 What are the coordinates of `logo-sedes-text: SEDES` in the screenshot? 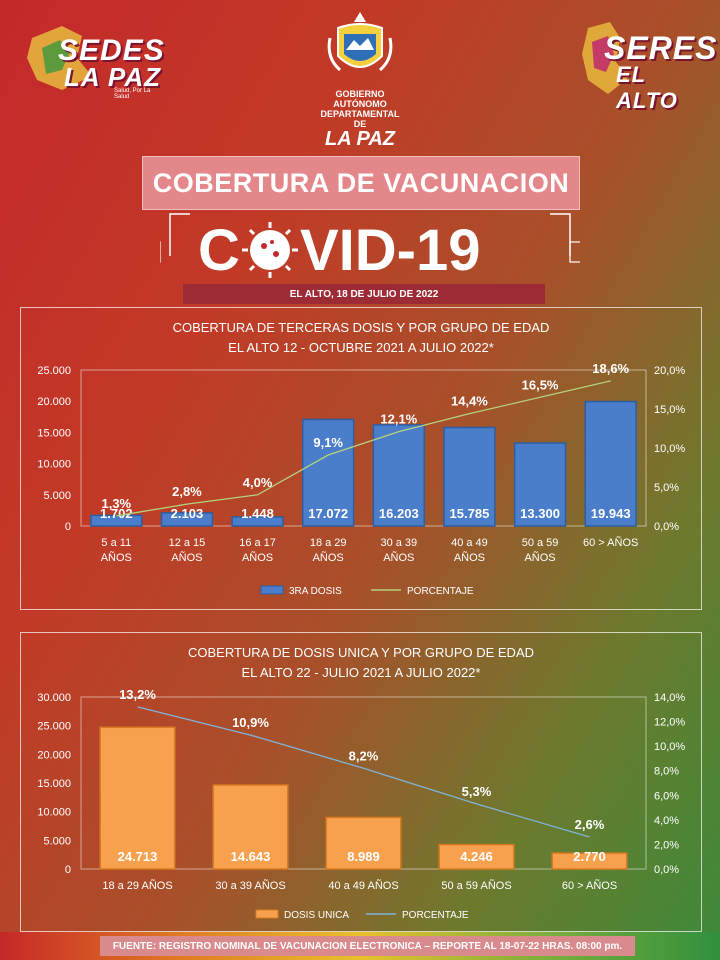 It's located at (111, 50).